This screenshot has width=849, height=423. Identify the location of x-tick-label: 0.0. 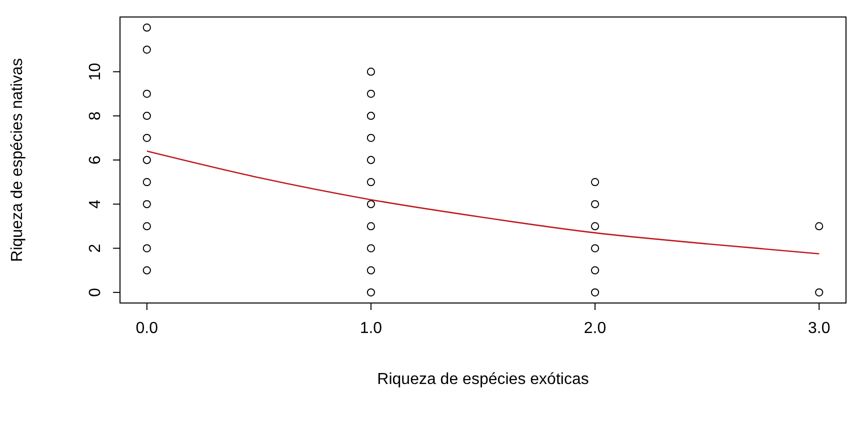
(147, 328).